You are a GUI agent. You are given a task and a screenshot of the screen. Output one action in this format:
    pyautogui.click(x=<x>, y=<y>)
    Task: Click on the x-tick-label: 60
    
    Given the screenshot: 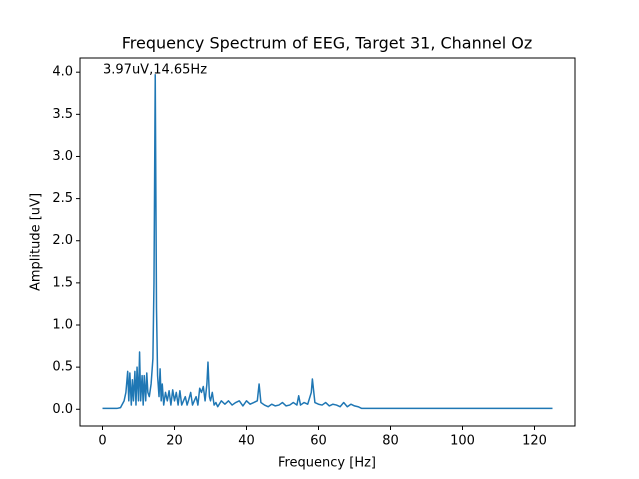 What is the action you would take?
    pyautogui.click(x=318, y=441)
    